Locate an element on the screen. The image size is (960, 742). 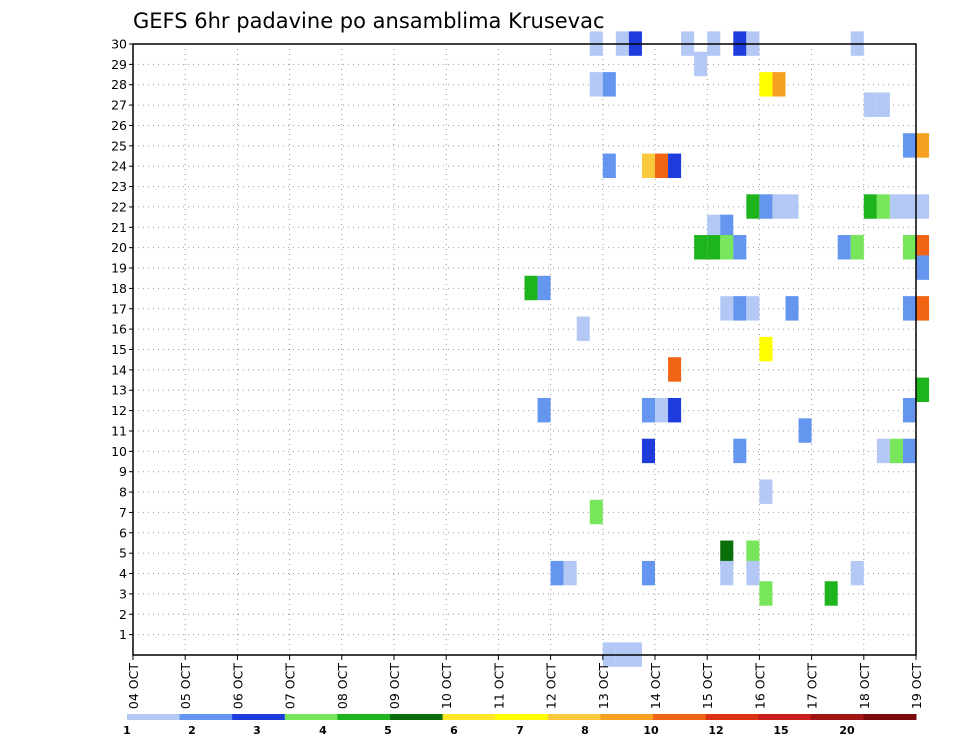
x-tick-label: 12 OCT is located at coordinates (551, 686).